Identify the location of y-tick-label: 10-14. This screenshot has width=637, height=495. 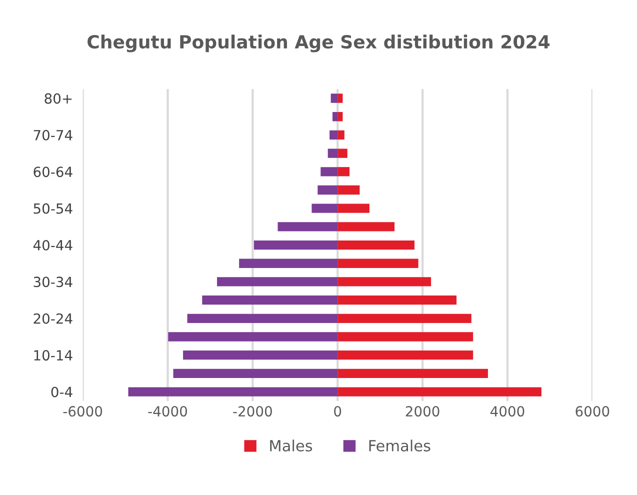
(53, 355).